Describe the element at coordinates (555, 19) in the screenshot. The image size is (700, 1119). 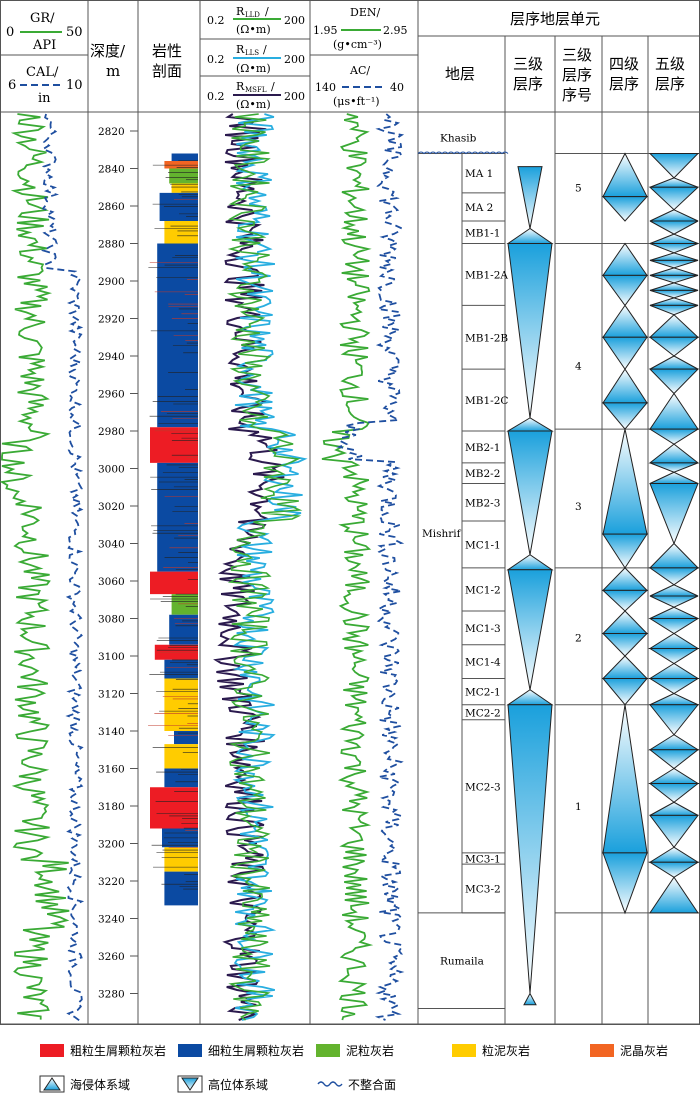
I see `seq-title: 层序地层单元` at that location.